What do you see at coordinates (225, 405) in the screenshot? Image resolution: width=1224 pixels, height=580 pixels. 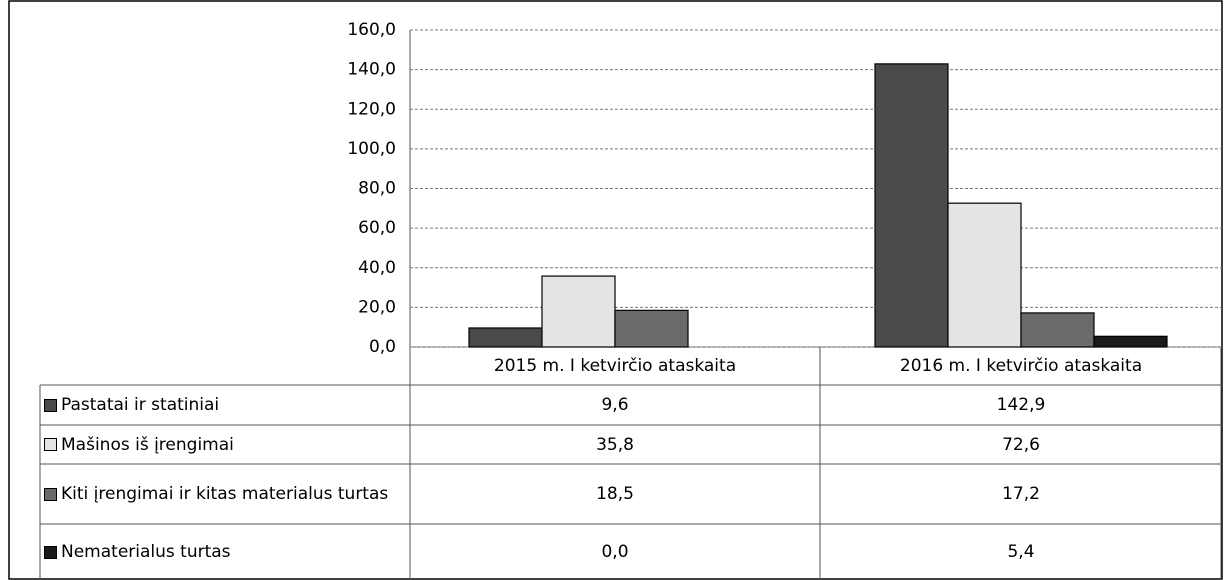 I see `legend-entry: Pastatai ir statiniai` at bounding box center [225, 405].